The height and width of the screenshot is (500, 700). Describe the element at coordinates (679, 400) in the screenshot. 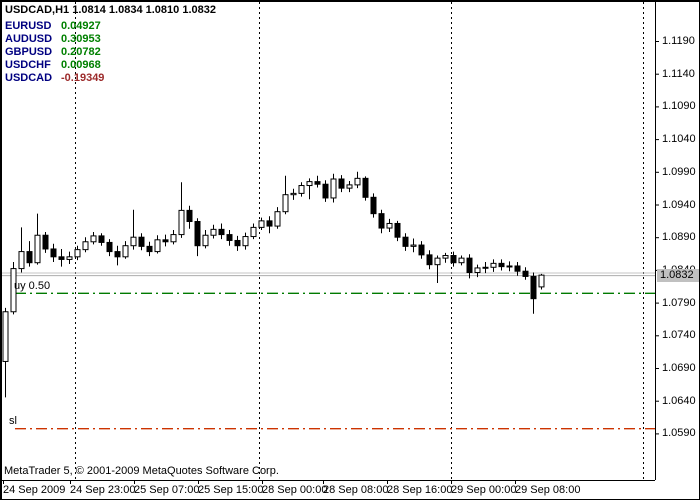

I see `price-axis-label: 1.0640` at that location.